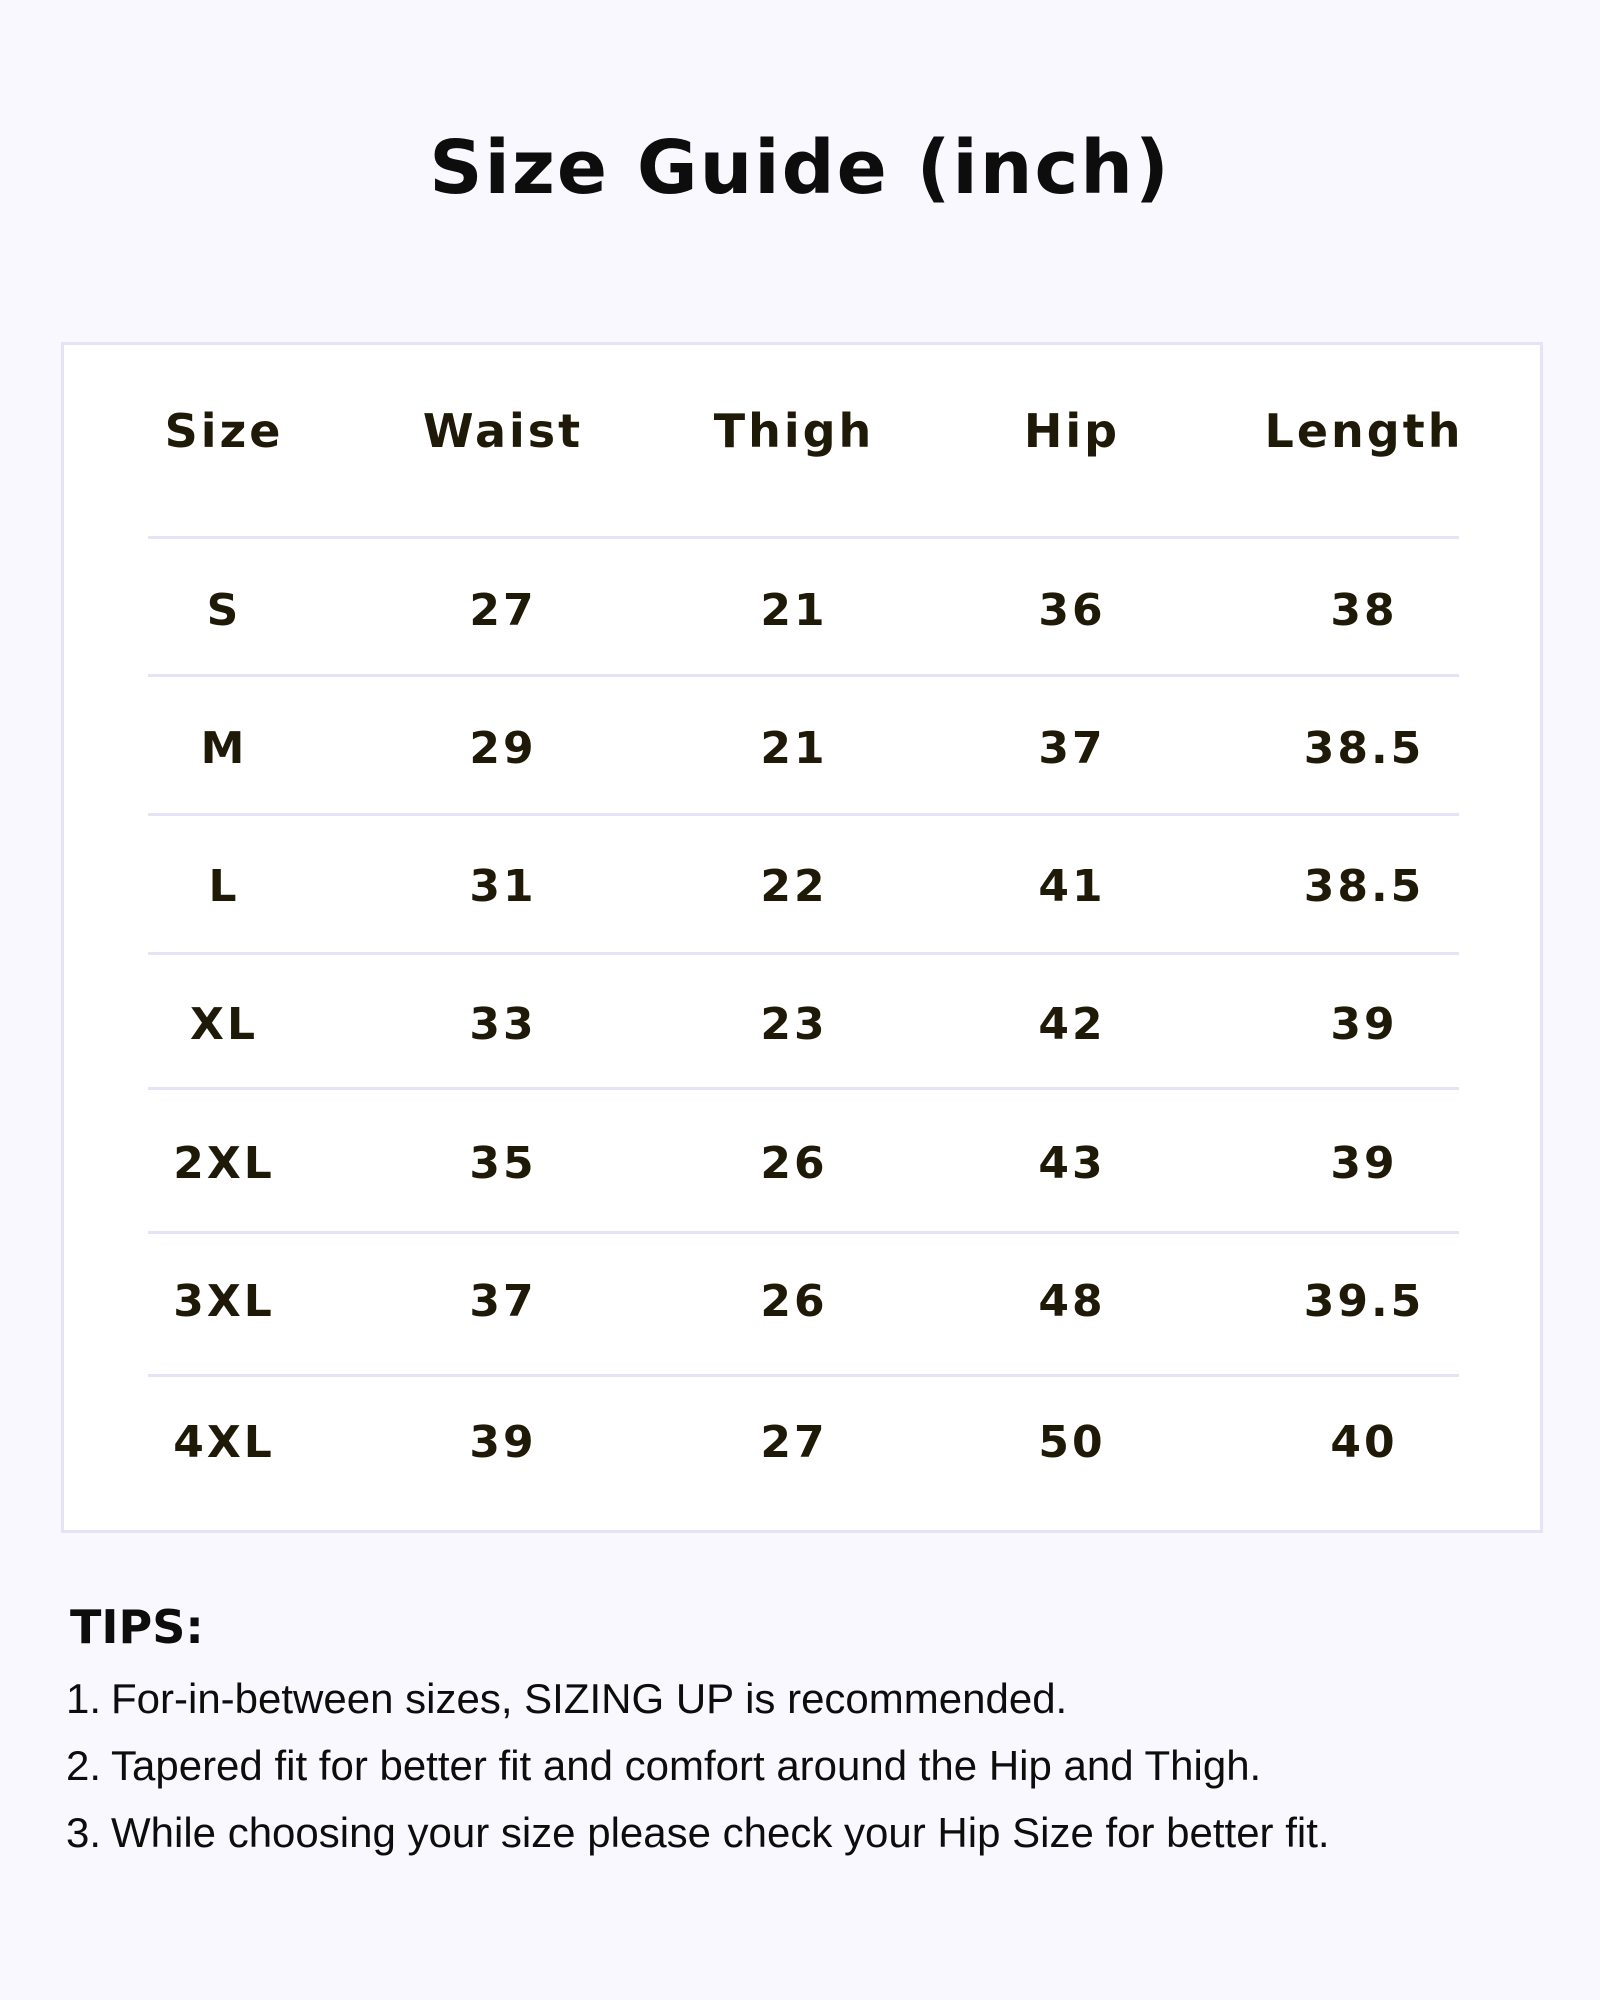  What do you see at coordinates (503, 1024) in the screenshot?
I see `table-cell-waist: 33` at bounding box center [503, 1024].